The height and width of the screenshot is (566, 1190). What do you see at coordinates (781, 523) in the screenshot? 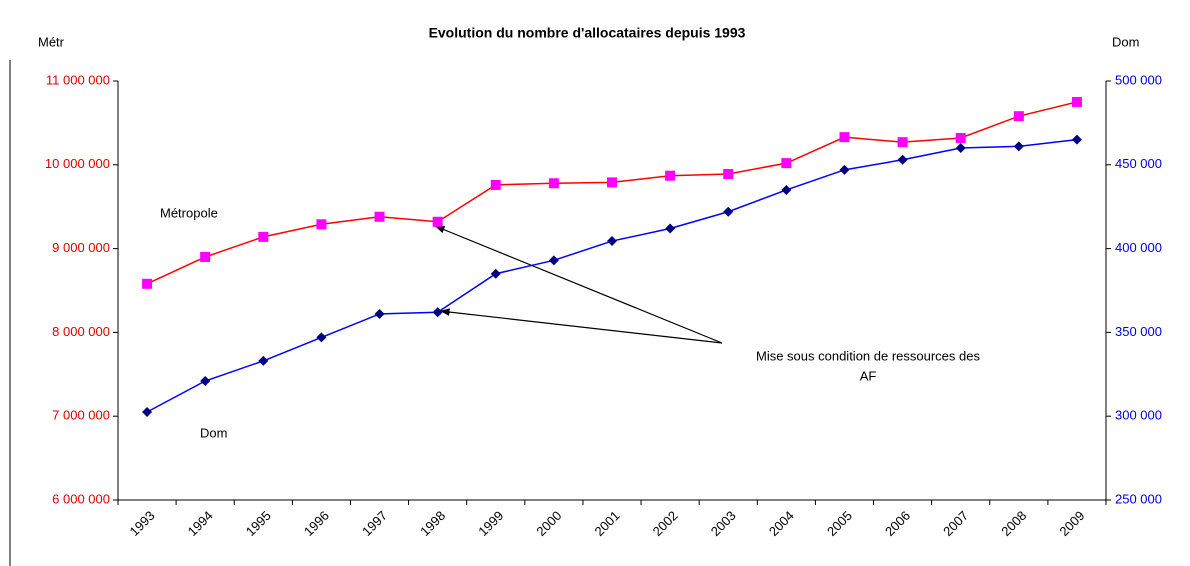
I see `x-tick-label: 2004` at bounding box center [781, 523].